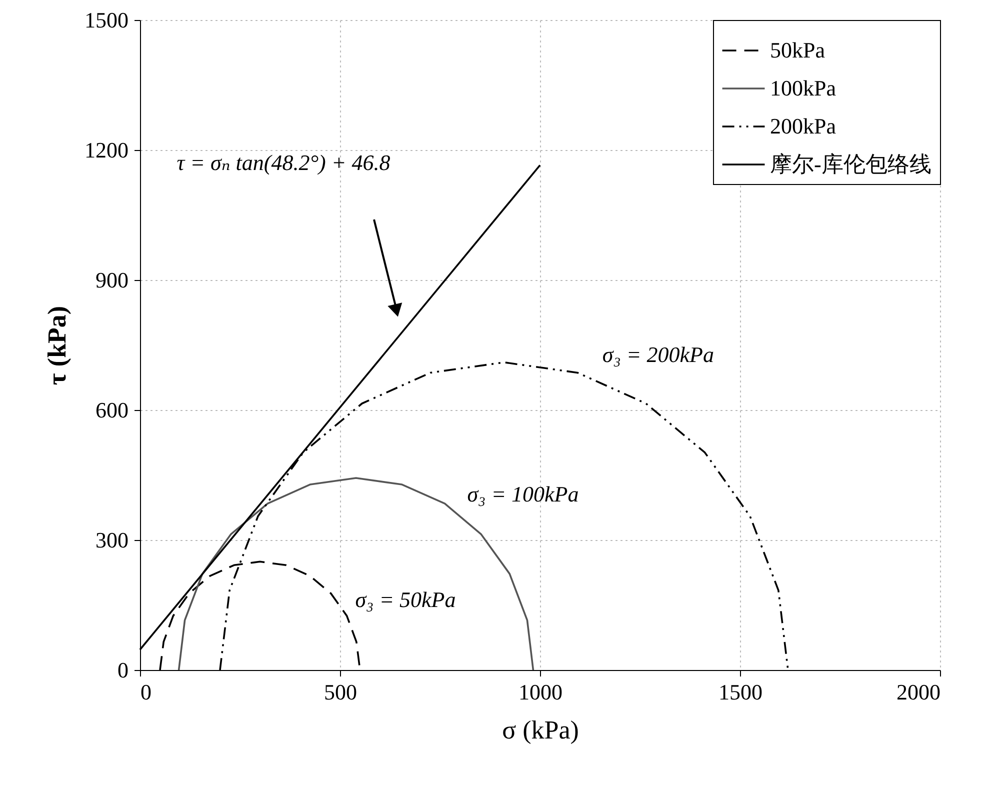  What do you see at coordinates (112, 280) in the screenshot?
I see `y-tick-label: 900` at bounding box center [112, 280].